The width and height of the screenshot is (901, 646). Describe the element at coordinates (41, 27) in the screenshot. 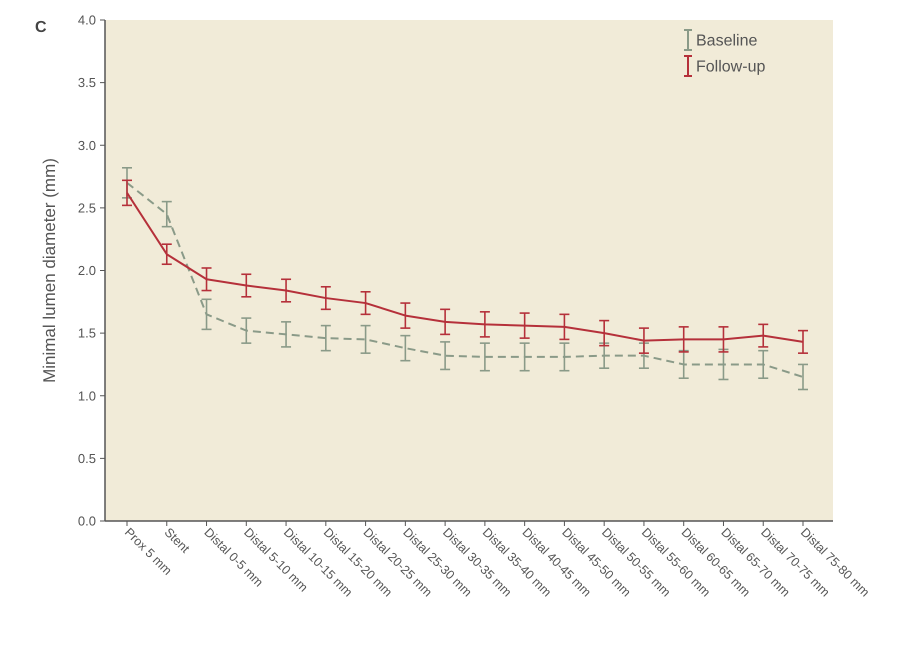

I see `text: C` at that location.